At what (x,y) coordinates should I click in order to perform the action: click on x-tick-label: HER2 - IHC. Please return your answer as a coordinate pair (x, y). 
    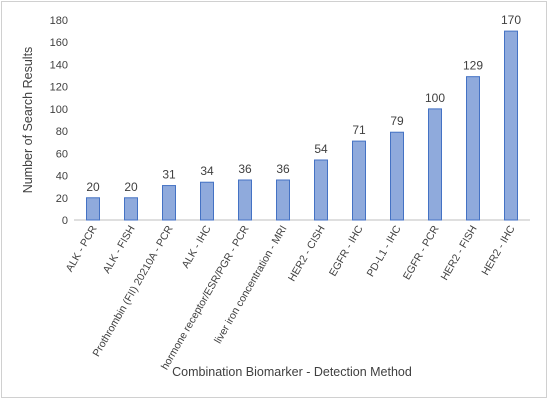
    Looking at the image, I should click on (498, 250).